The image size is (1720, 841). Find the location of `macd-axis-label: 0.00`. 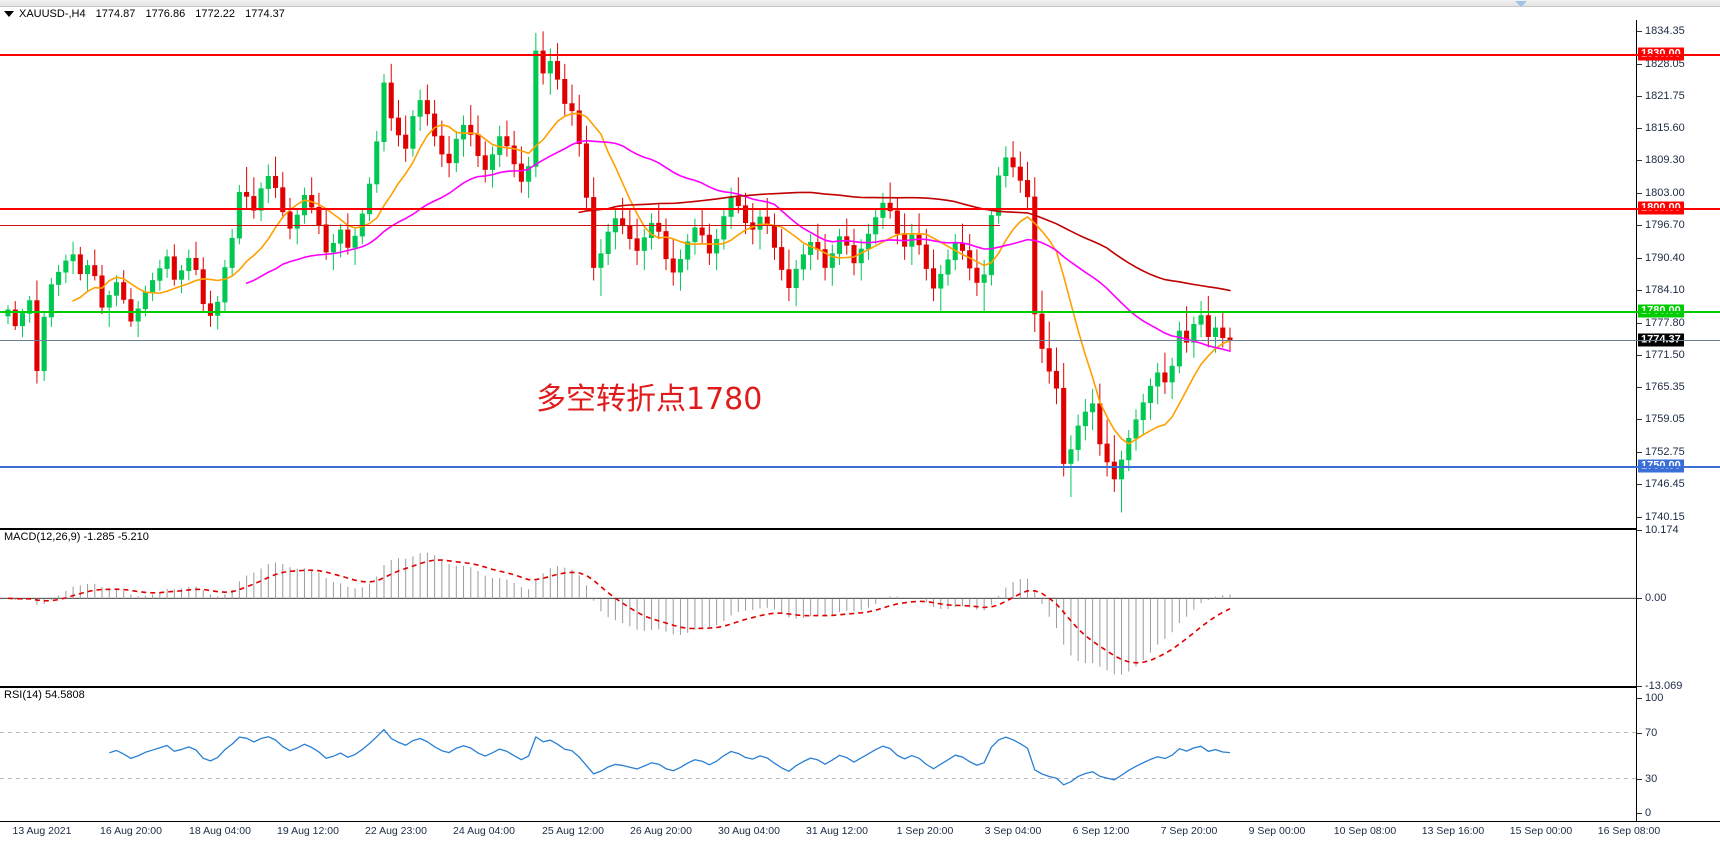

macd-axis-label: 0.00 is located at coordinates (1656, 598).